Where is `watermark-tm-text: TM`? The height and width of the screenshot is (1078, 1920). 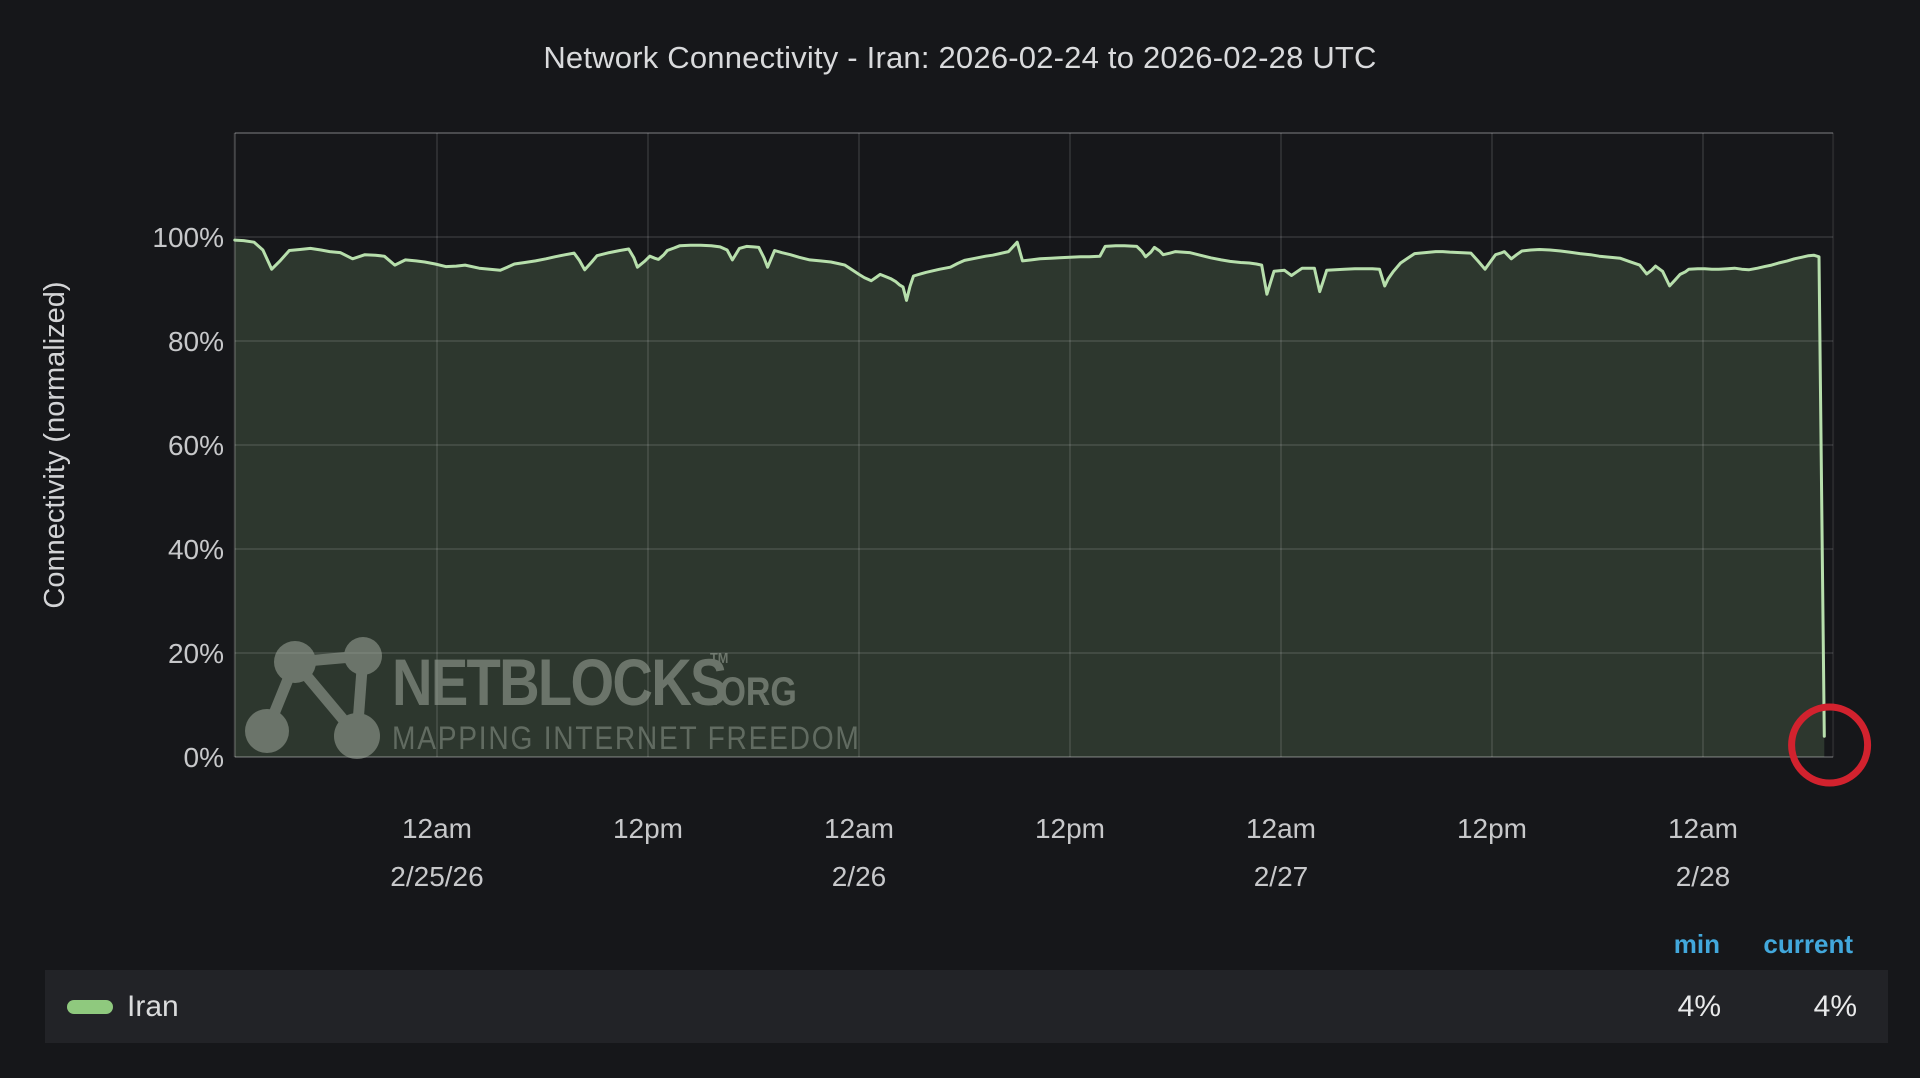 watermark-tm-text: TM is located at coordinates (719, 657).